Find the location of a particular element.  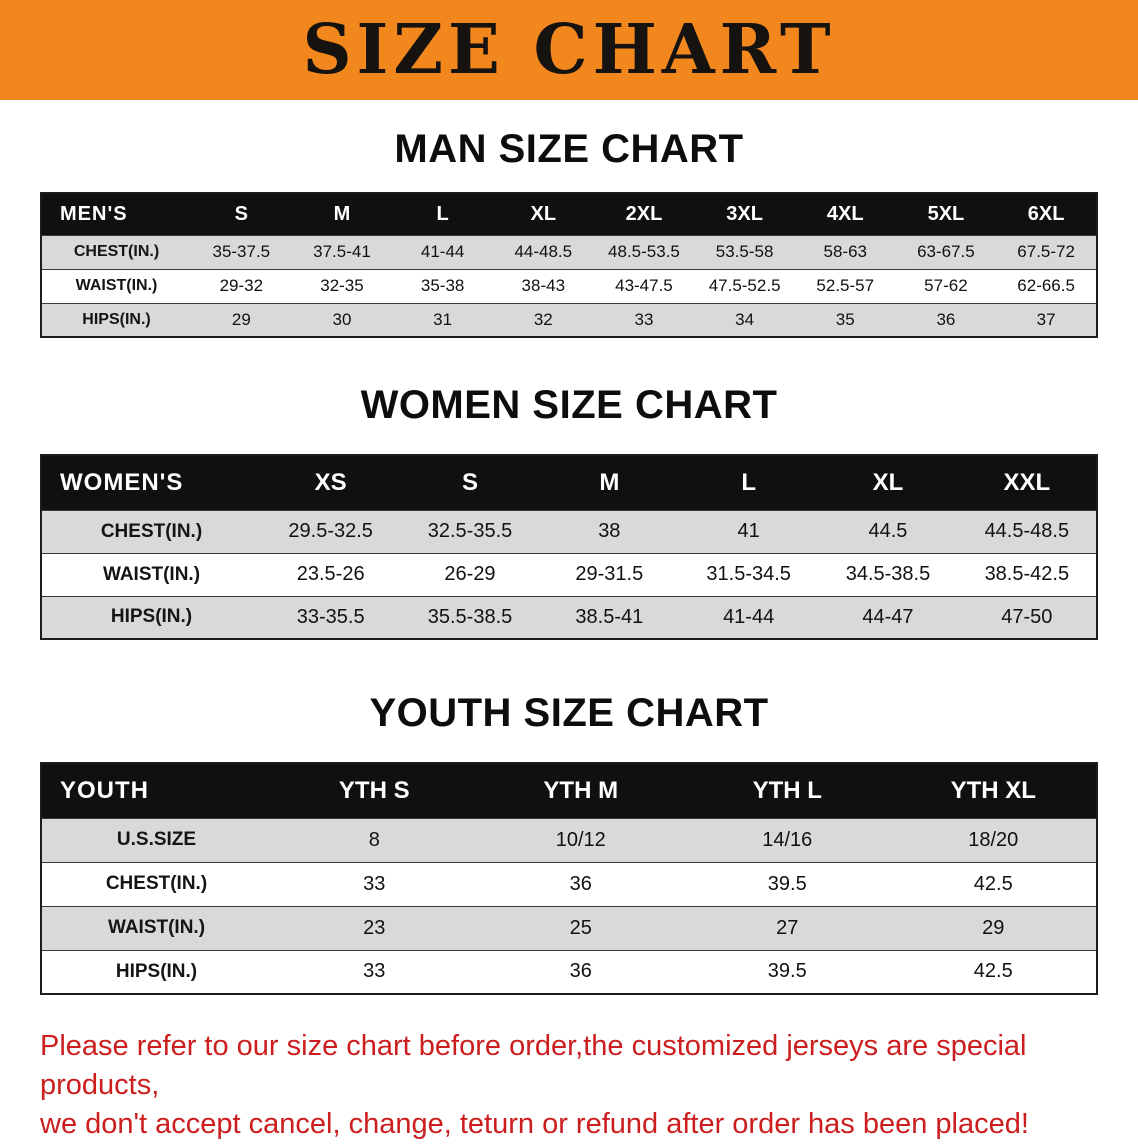

size-value-cell: 48.5-53.5 is located at coordinates (644, 251).